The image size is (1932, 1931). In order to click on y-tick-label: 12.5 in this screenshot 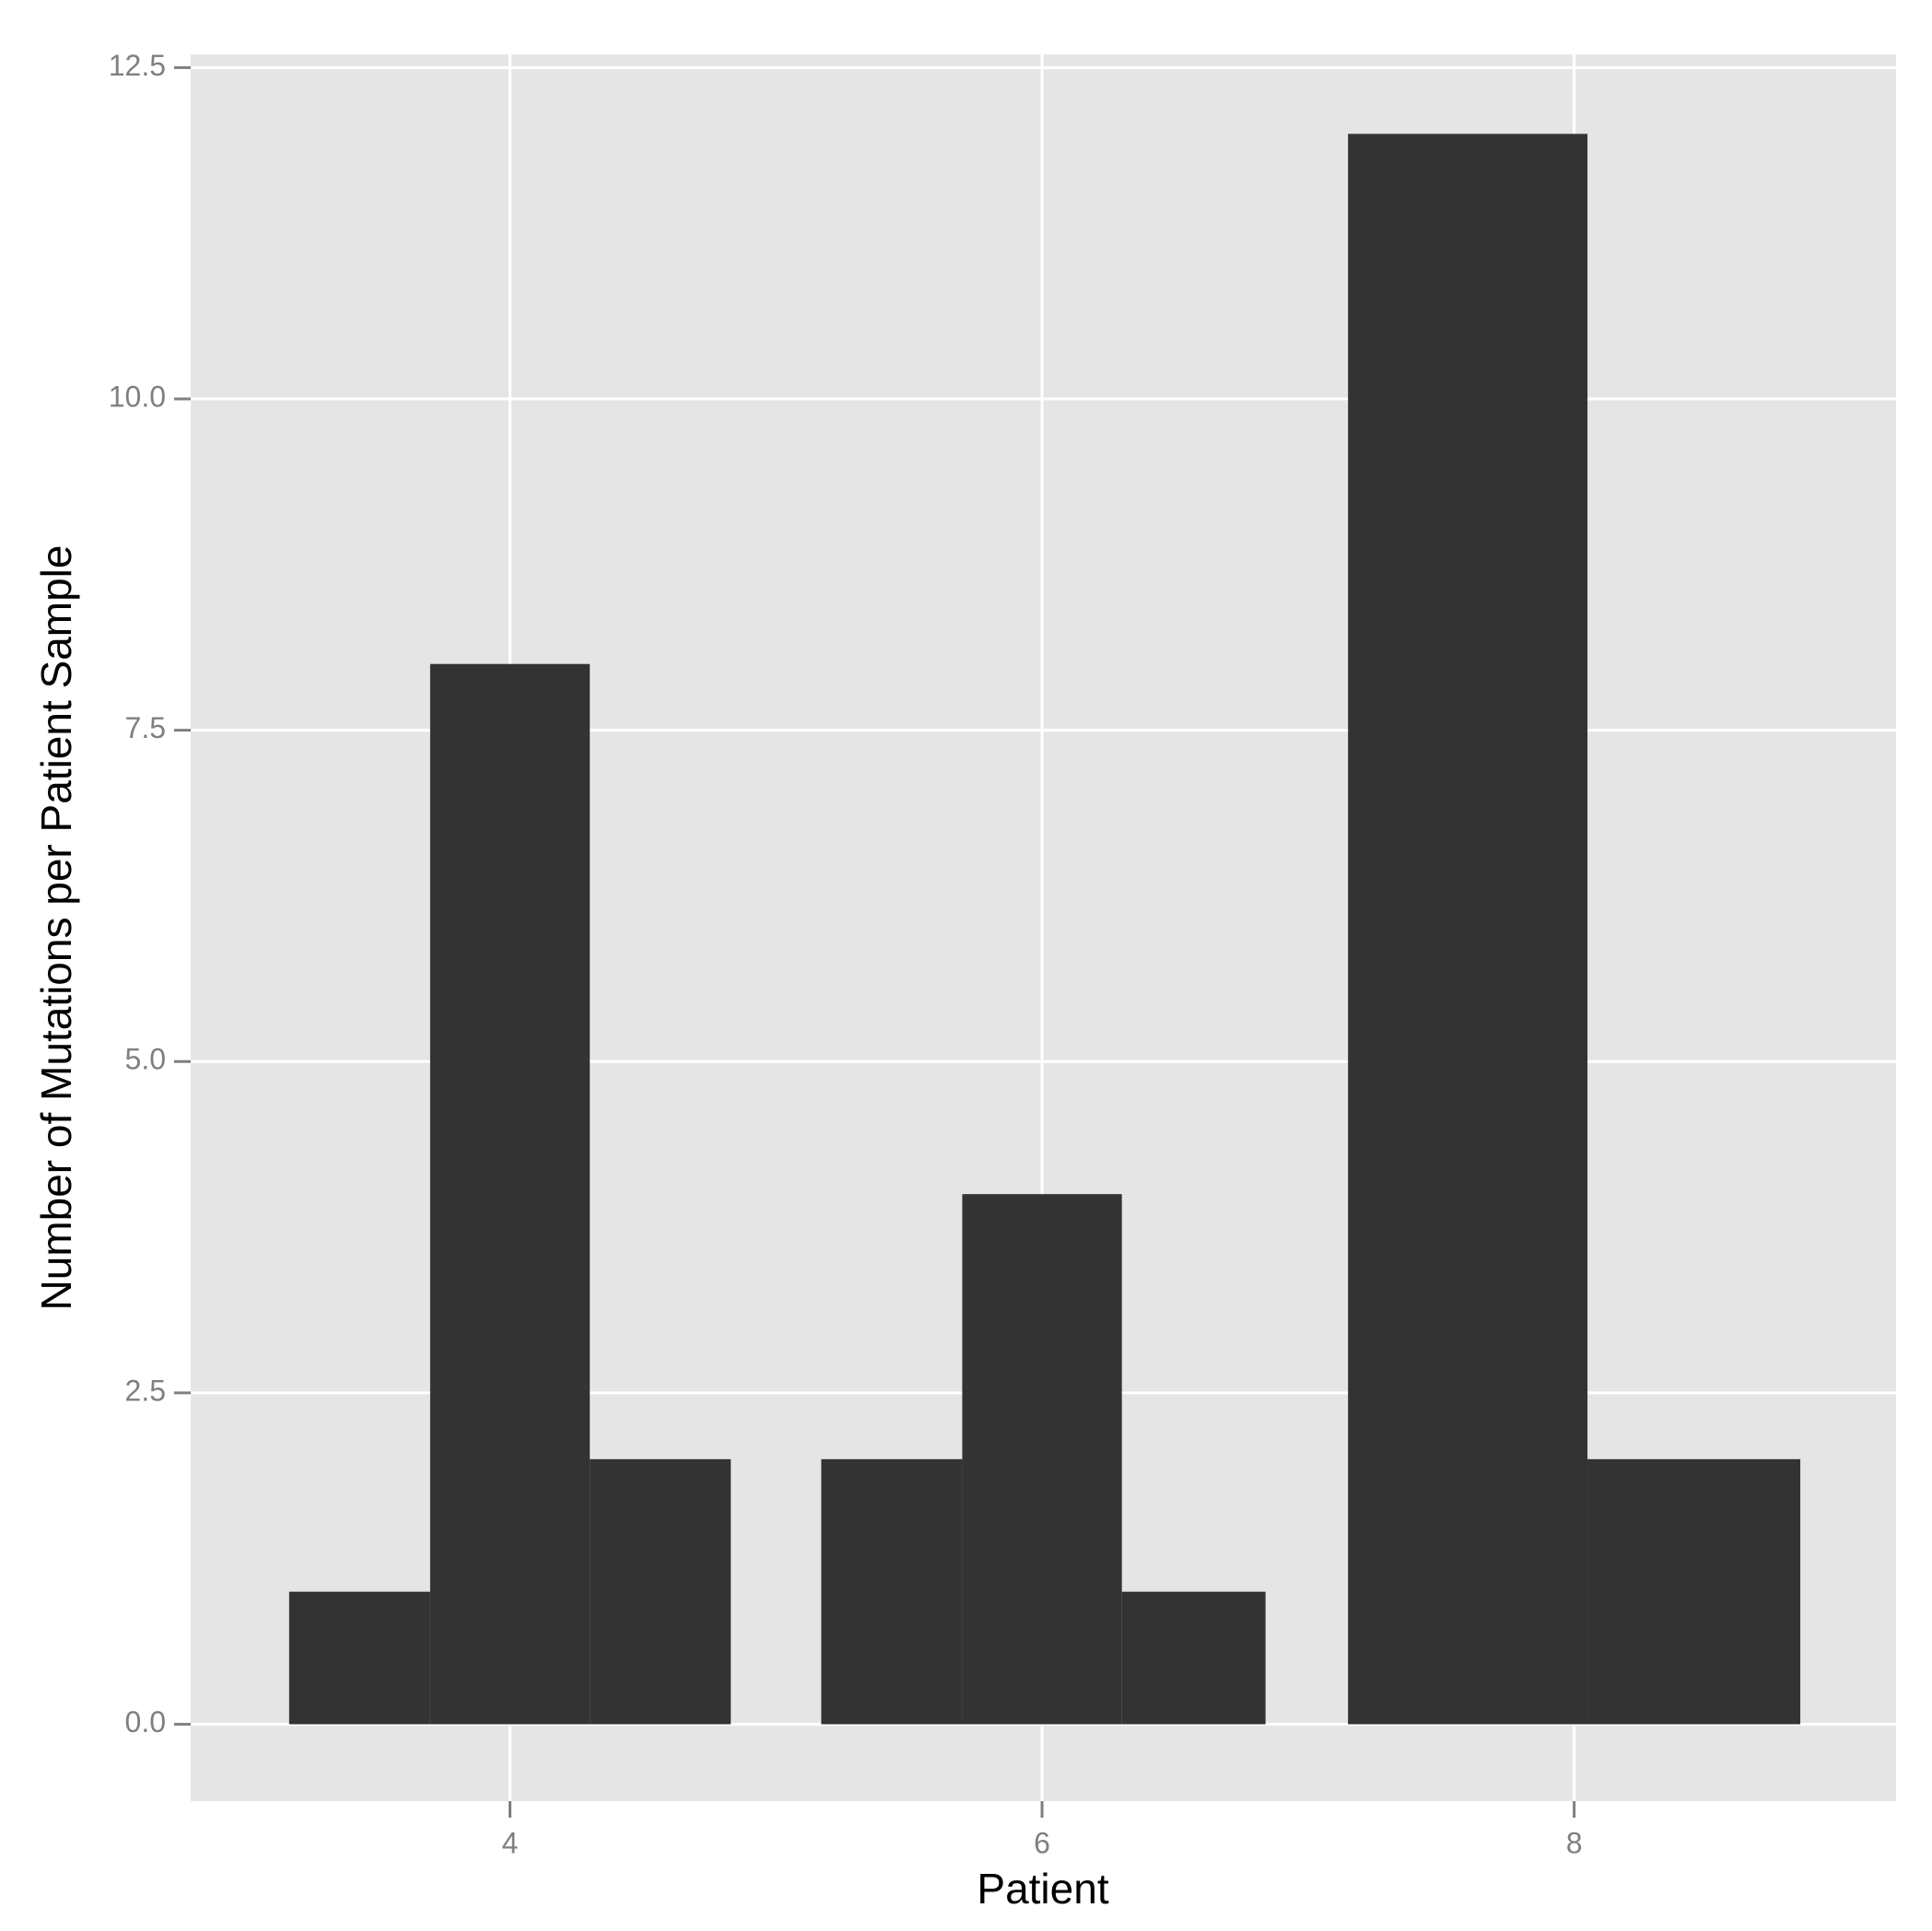, I will do `click(137, 65)`.